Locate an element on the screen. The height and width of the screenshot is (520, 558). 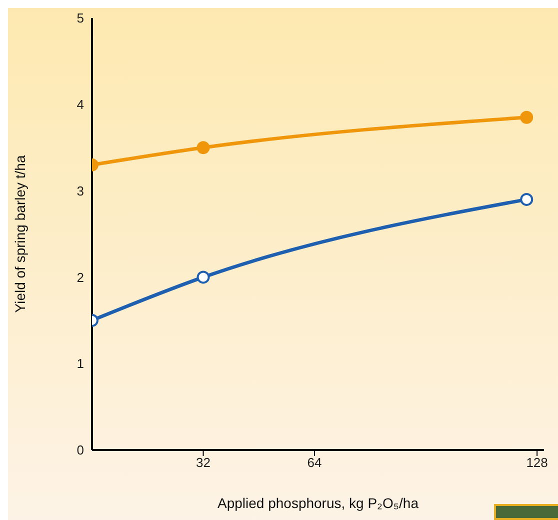
y-tick-label: 0 is located at coordinates (80, 450).